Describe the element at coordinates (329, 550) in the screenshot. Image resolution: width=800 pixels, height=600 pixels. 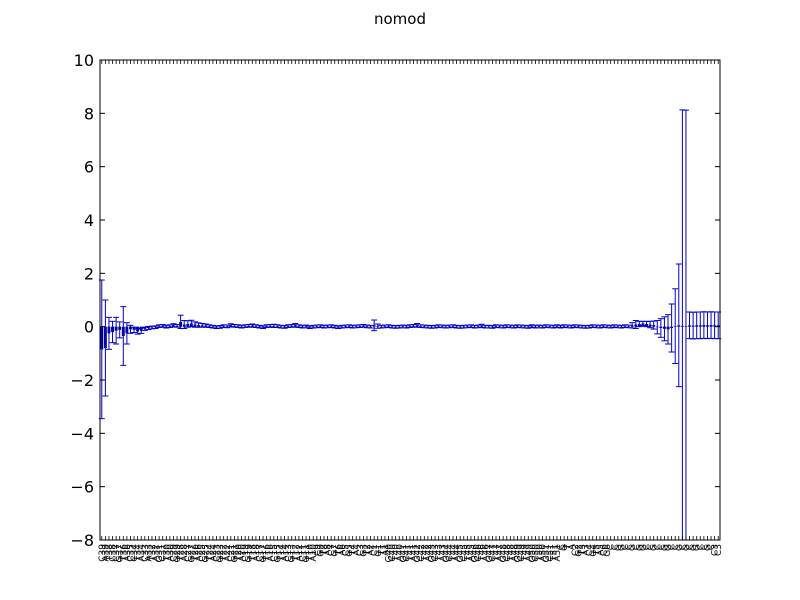
I see `x-tick-label: A8` at that location.